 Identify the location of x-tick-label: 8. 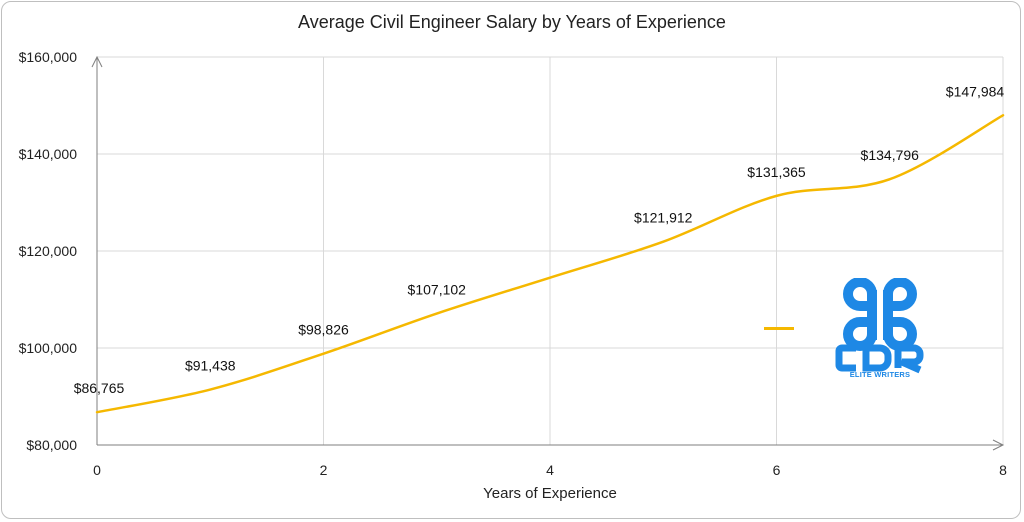
(1003, 470).